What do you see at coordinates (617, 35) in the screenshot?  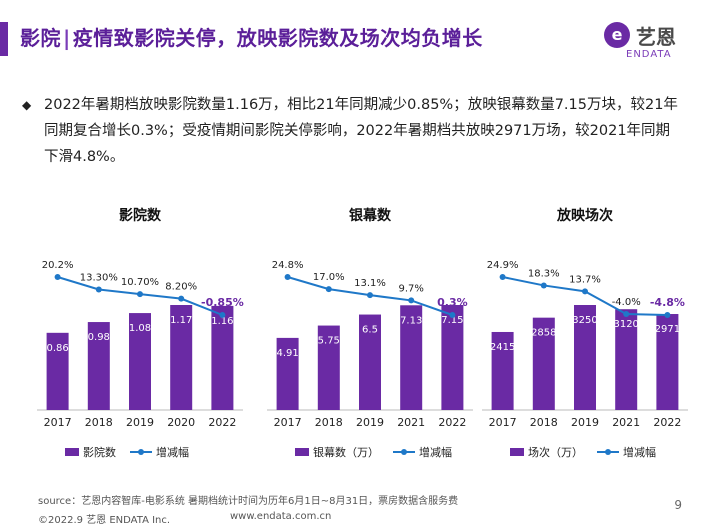 I see `logo-mark-icon: e` at bounding box center [617, 35].